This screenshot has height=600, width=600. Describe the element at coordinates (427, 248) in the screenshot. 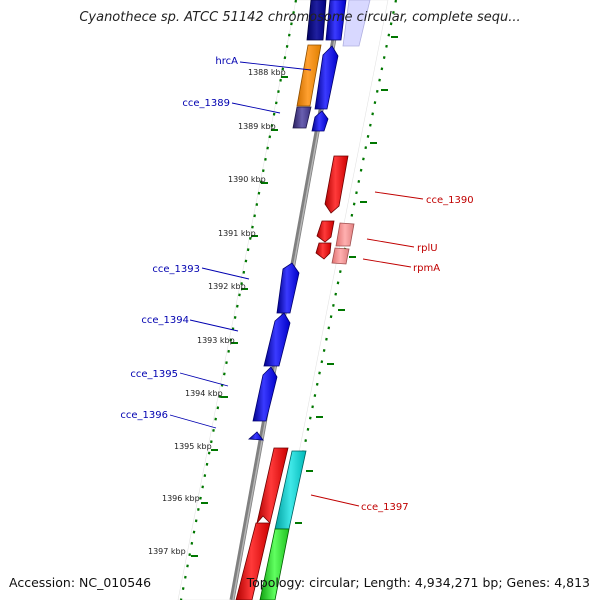

I see `gene-label-rplU: rplU` at that location.